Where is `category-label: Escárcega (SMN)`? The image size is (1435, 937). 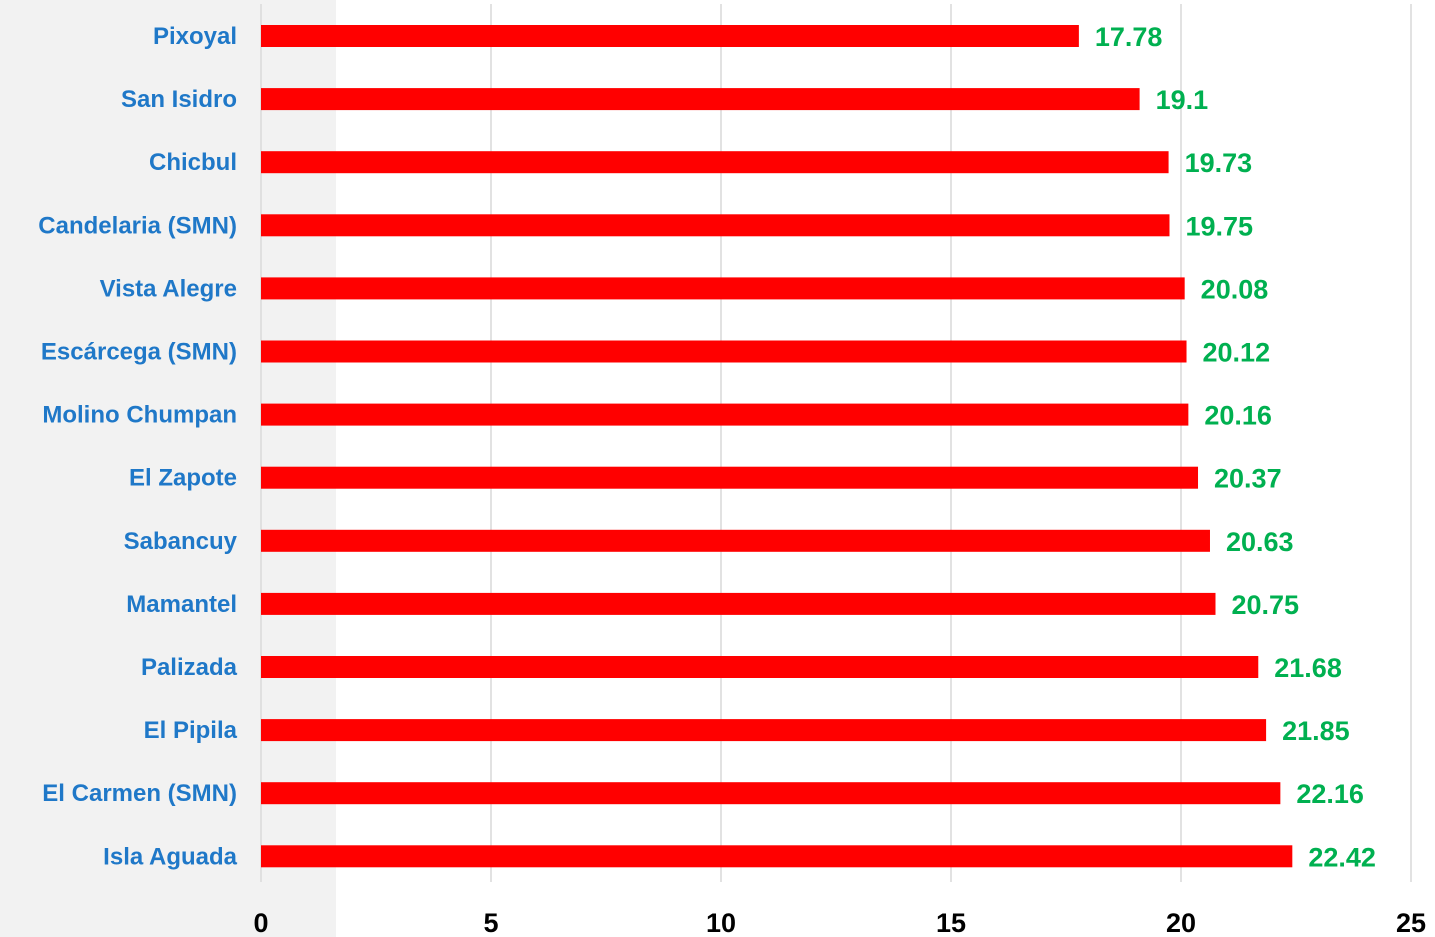 category-label: Escárcega (SMN) is located at coordinates (139, 352).